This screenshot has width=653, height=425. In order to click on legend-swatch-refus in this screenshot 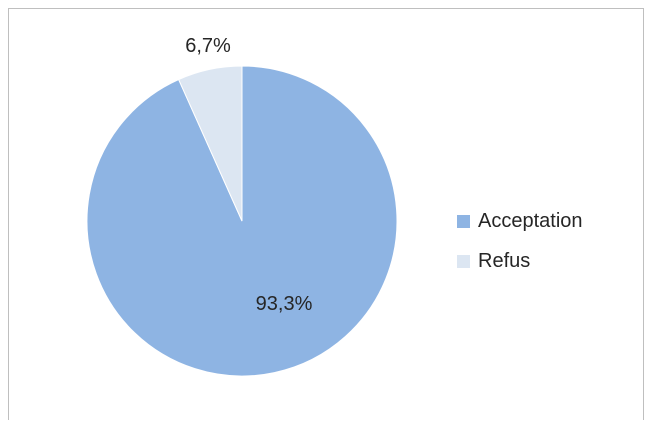, I will do `click(463, 261)`.